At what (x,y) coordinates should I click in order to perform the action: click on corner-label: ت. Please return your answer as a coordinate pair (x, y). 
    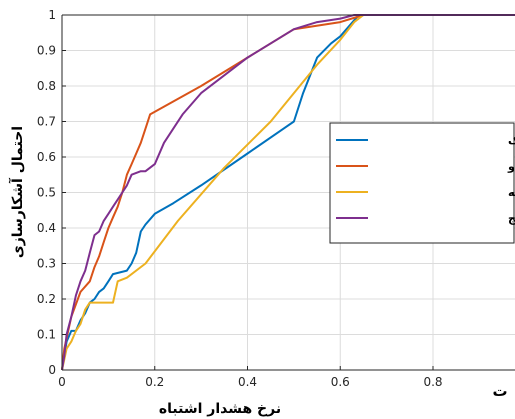
    Looking at the image, I should click on (499, 391).